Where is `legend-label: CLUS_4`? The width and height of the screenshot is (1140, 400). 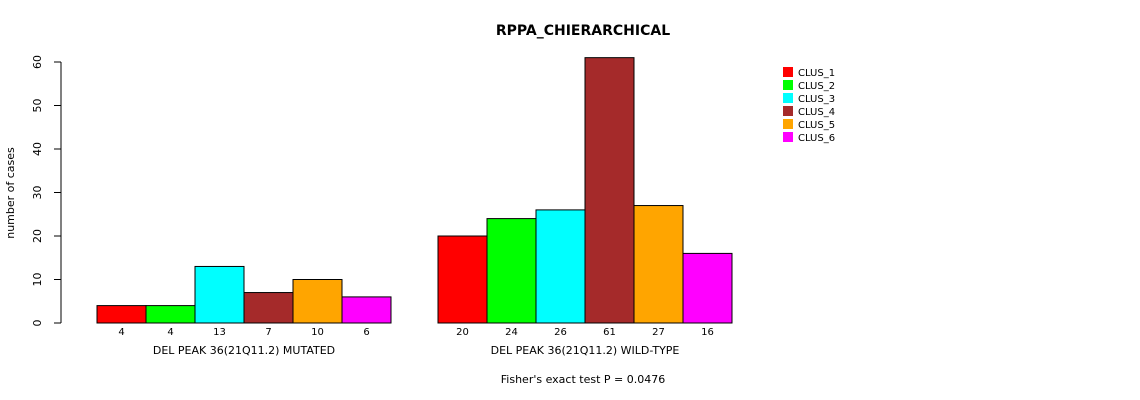
legend-label: CLUS_4 is located at coordinates (816, 112).